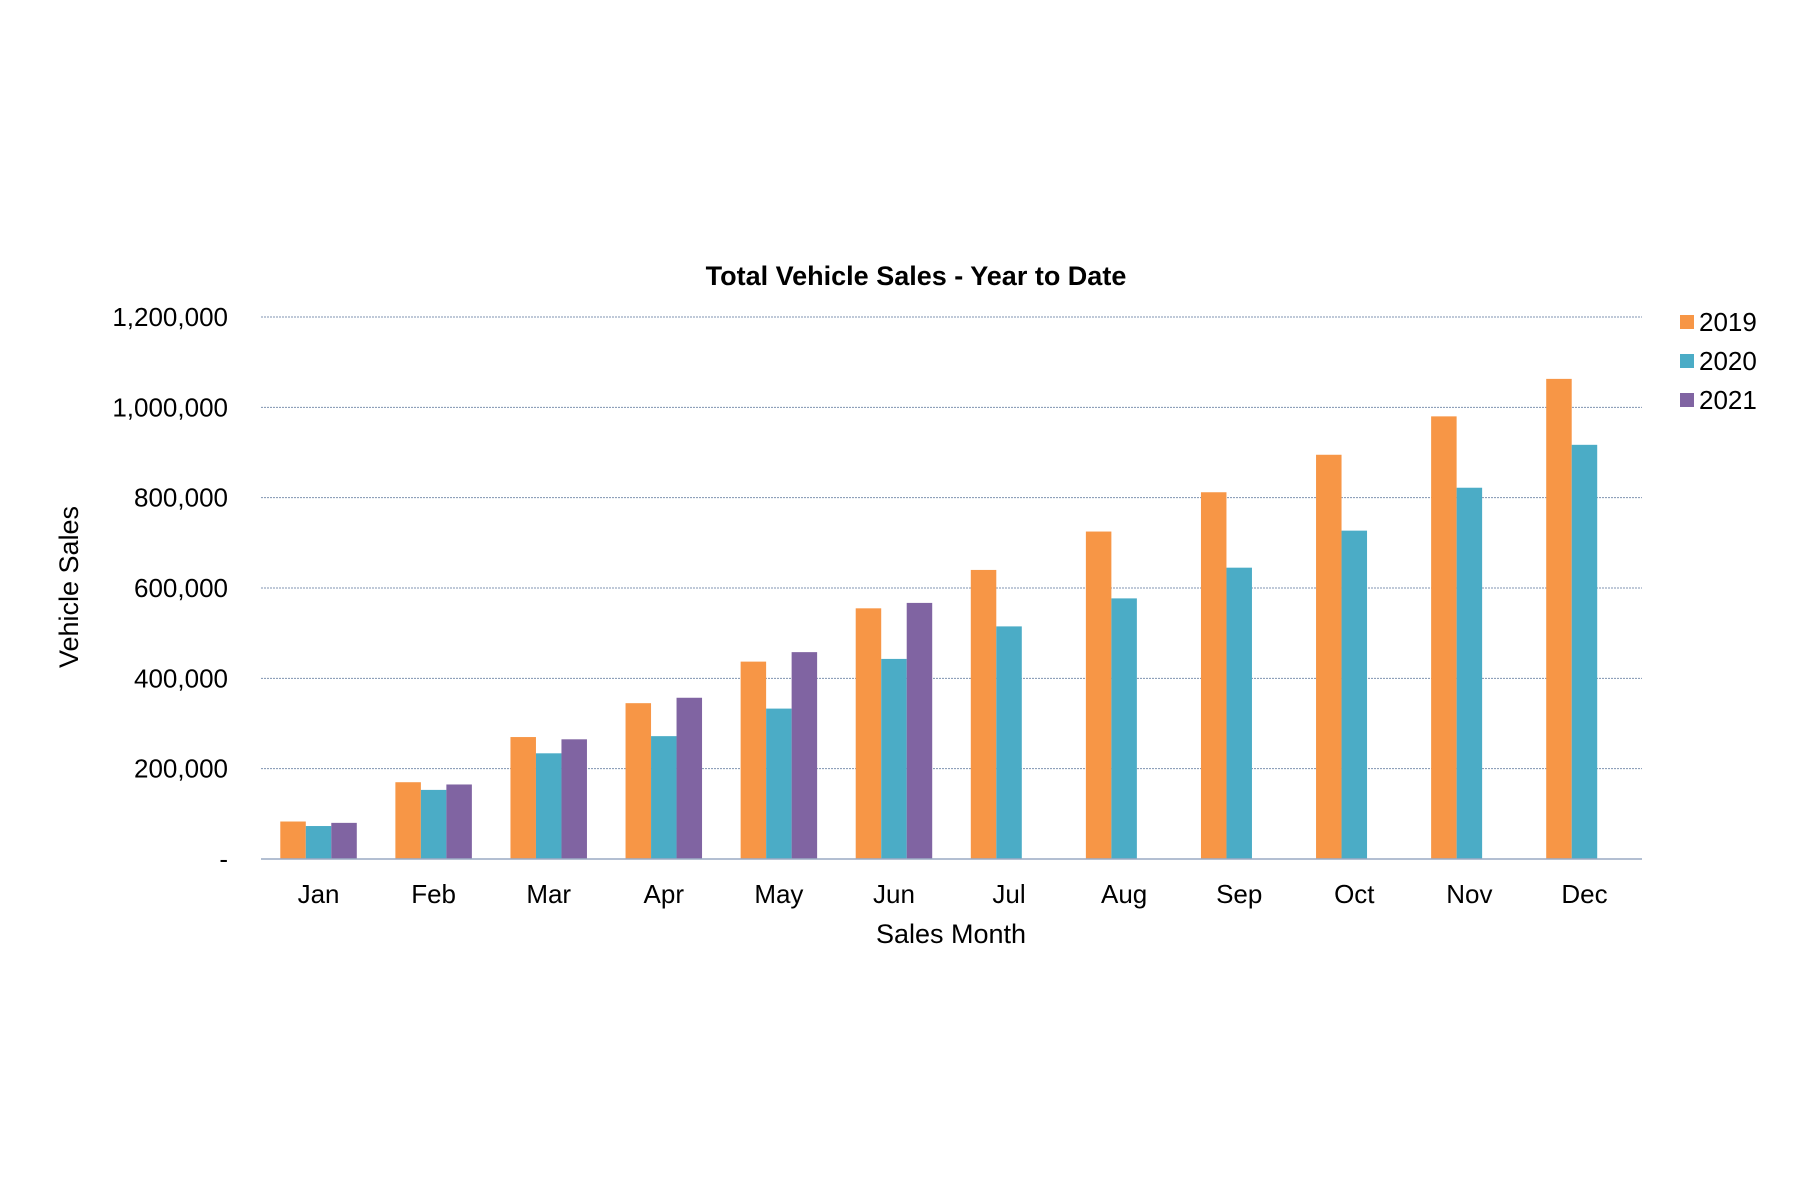  I want to click on bar-2020-sep, so click(1239, 713).